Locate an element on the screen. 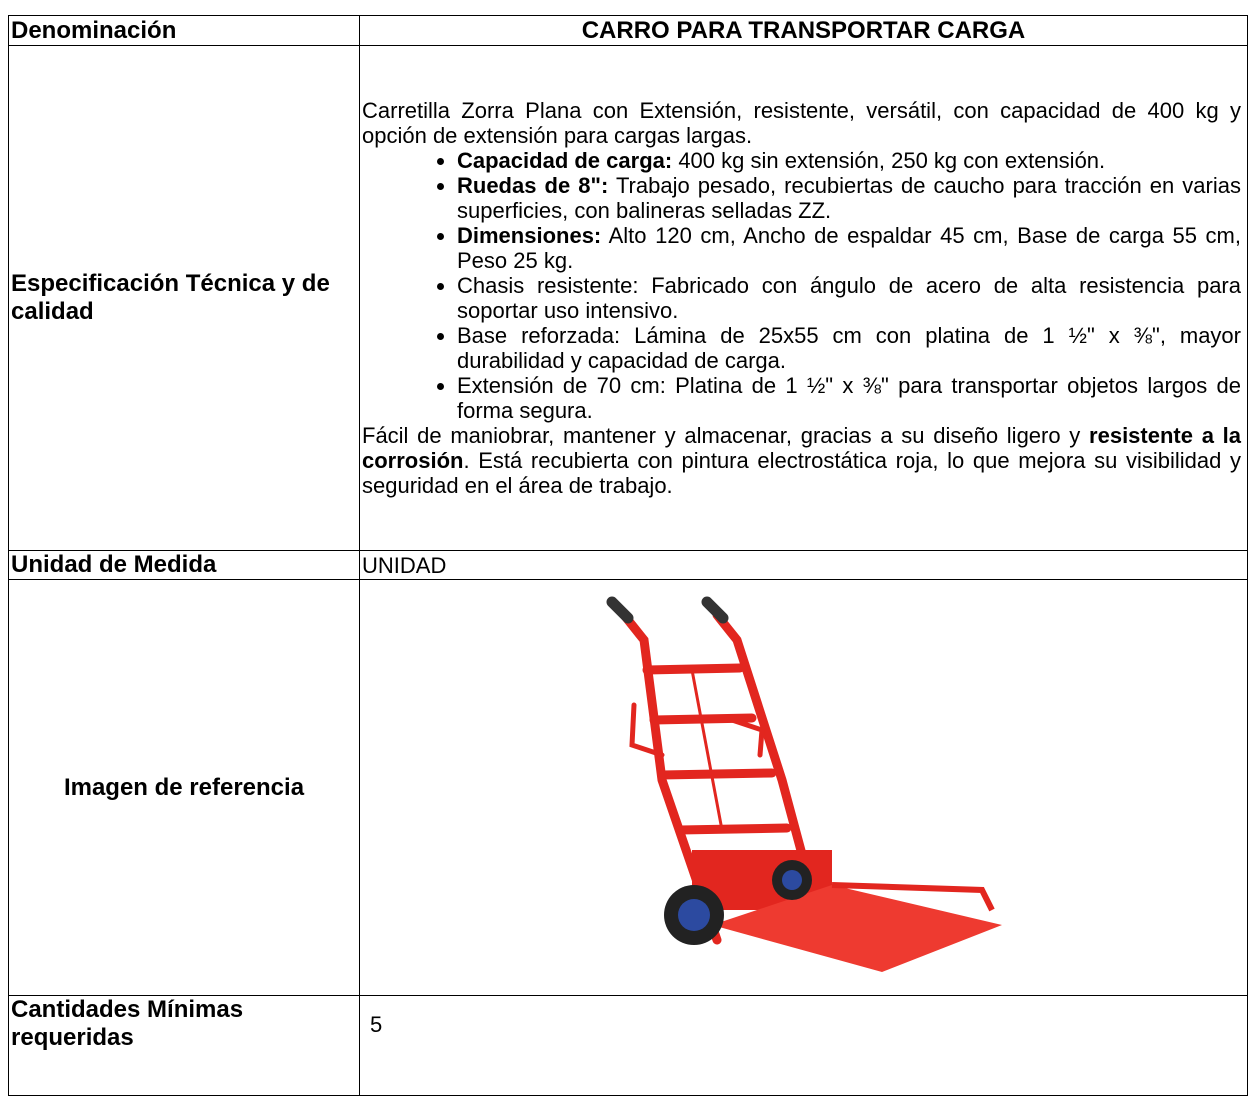  closing-bold: resistente a la corrosión is located at coordinates (801, 448).